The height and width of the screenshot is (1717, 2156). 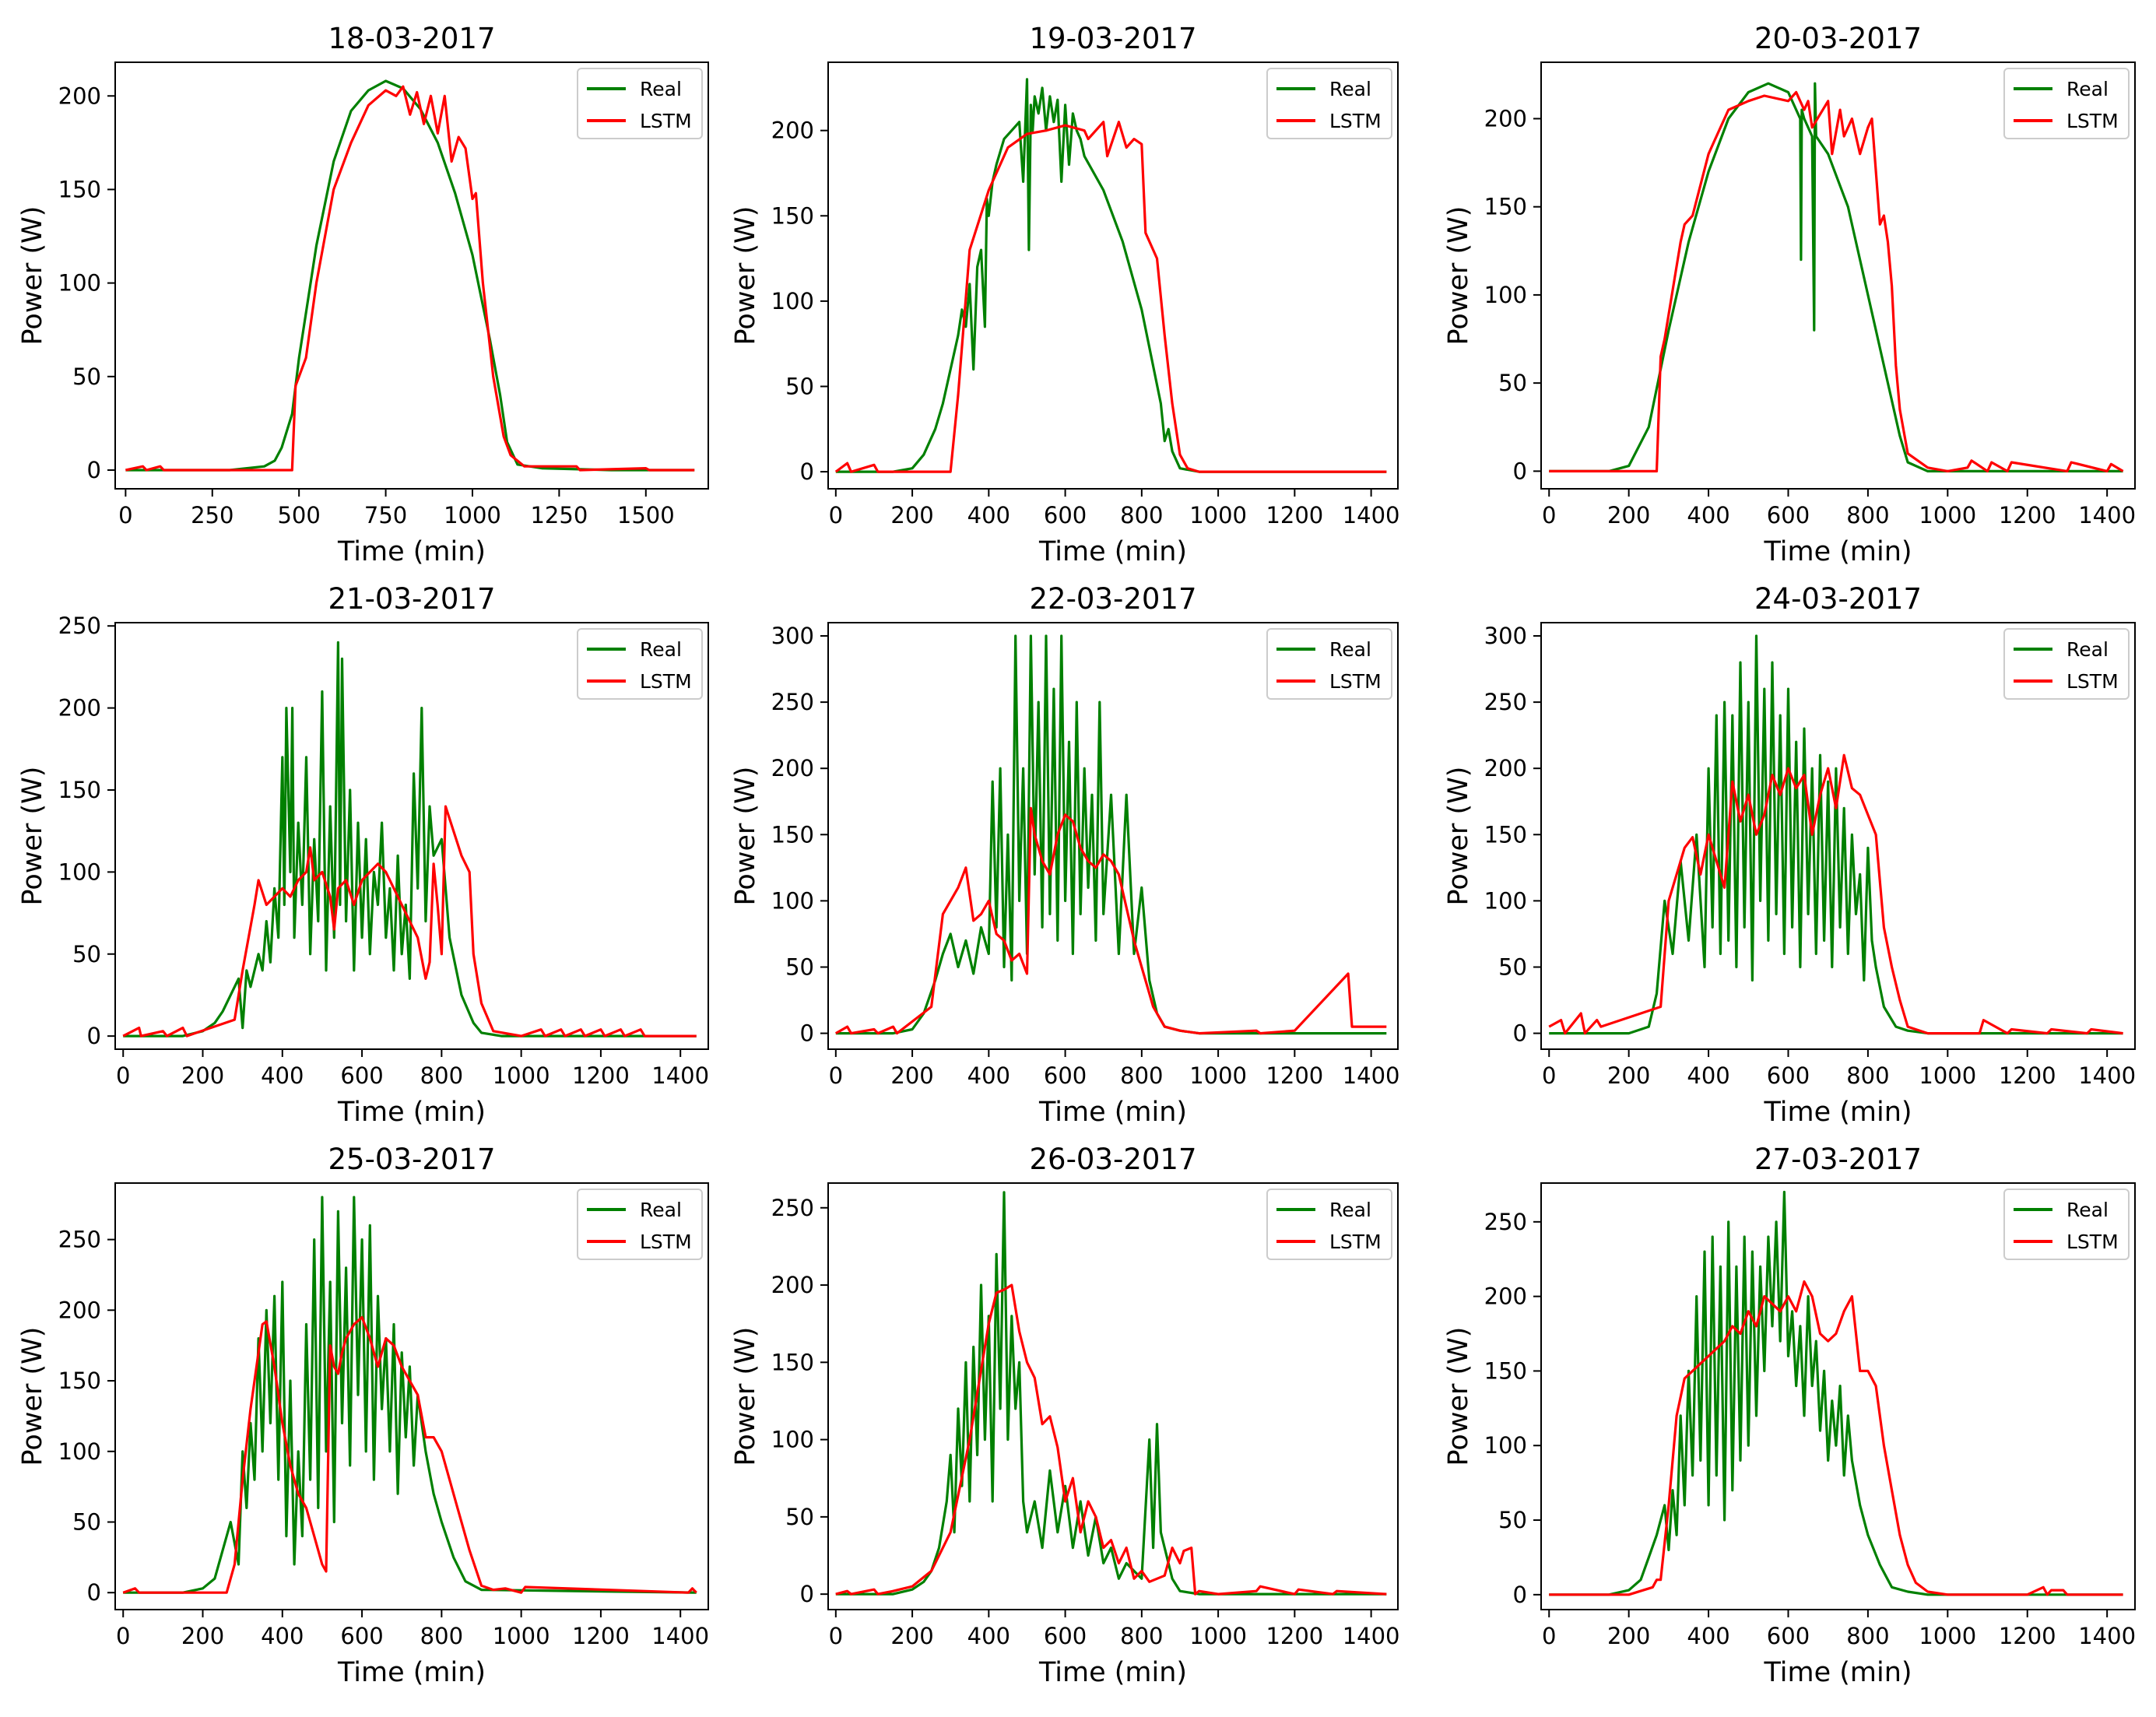 I want to click on x-tick-label: 500, so click(x=298, y=515).